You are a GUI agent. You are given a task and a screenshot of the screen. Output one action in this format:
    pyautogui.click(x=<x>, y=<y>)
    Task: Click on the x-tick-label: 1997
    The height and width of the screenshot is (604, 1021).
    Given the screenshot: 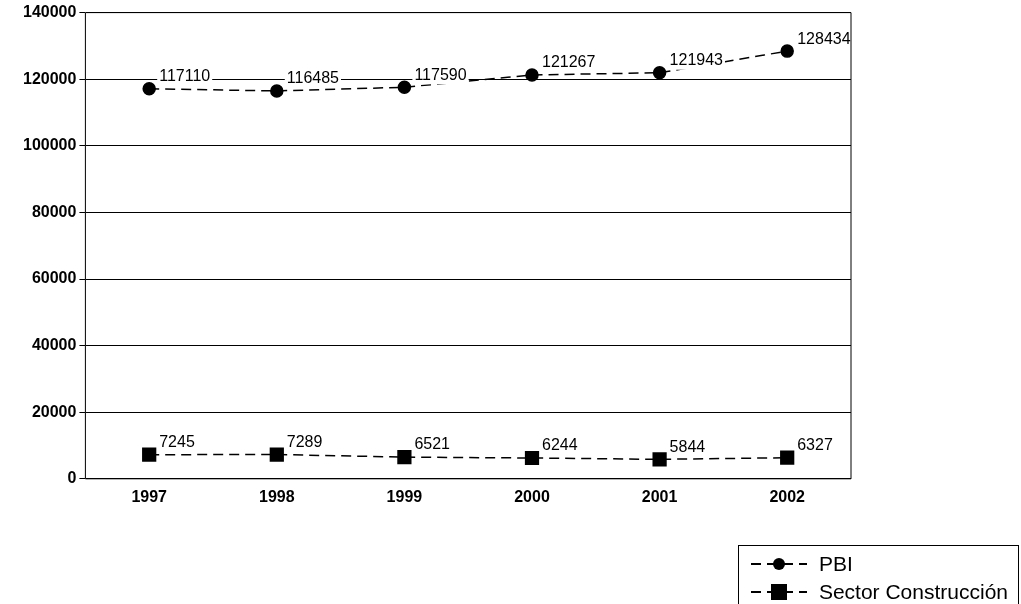 What is the action you would take?
    pyautogui.click(x=149, y=496)
    